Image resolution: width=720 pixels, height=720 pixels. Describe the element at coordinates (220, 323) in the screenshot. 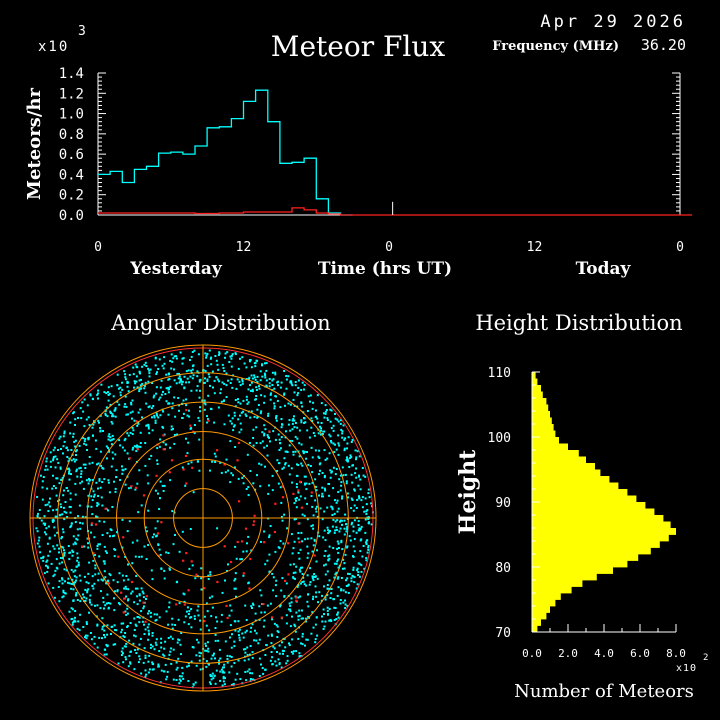

I see `angular-title: Angular Distribution` at that location.